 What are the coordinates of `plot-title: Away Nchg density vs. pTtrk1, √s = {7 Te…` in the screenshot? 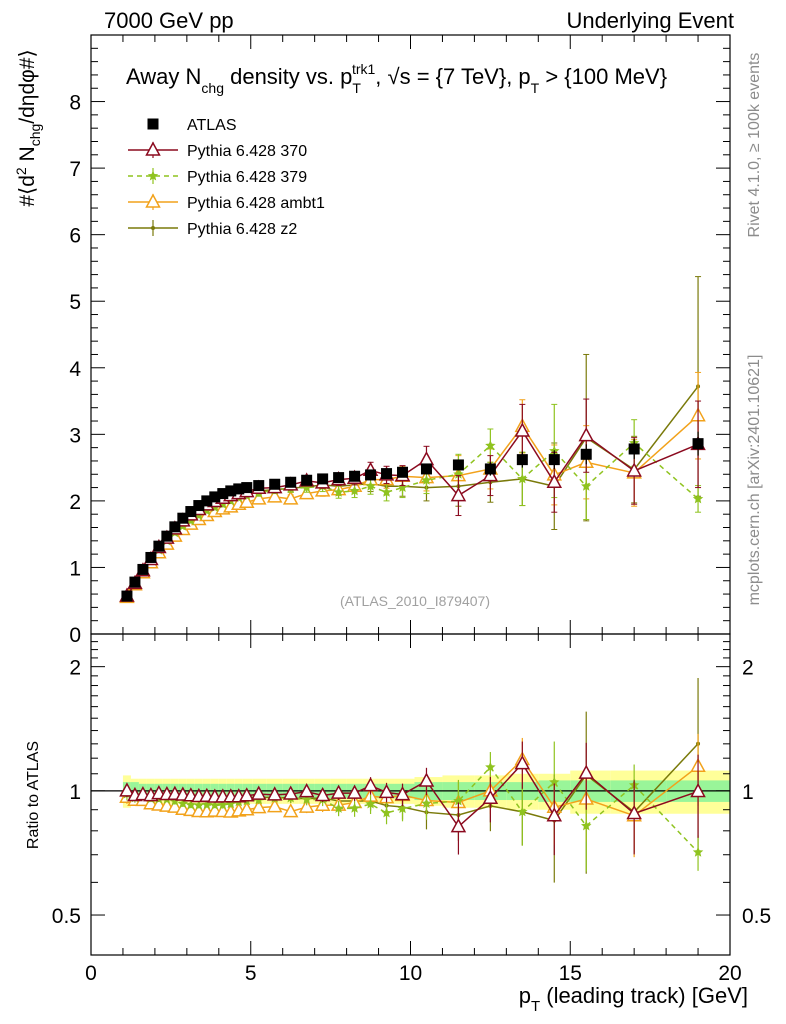 It's located at (396, 78).